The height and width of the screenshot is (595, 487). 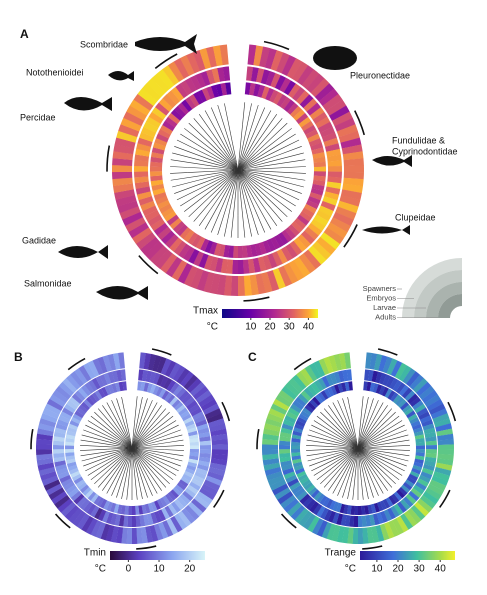 What do you see at coordinates (190, 569) in the screenshot?
I see `colorbar-tick-label: 20` at bounding box center [190, 569].